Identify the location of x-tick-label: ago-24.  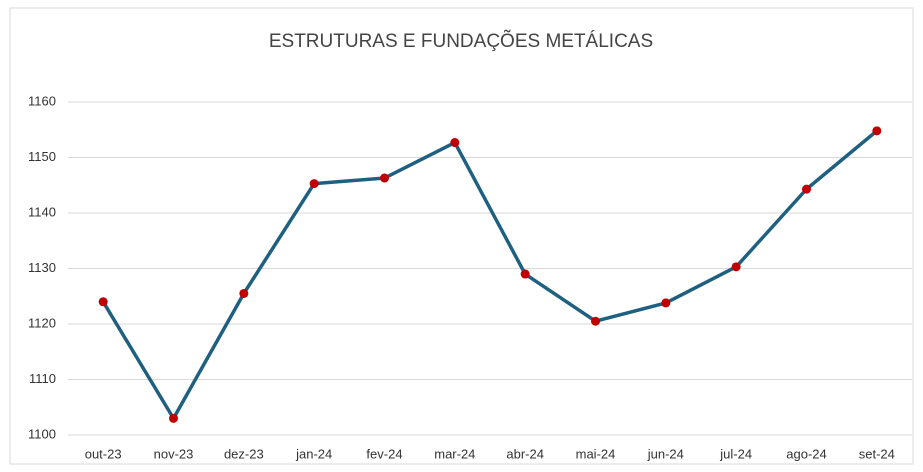
(806, 453).